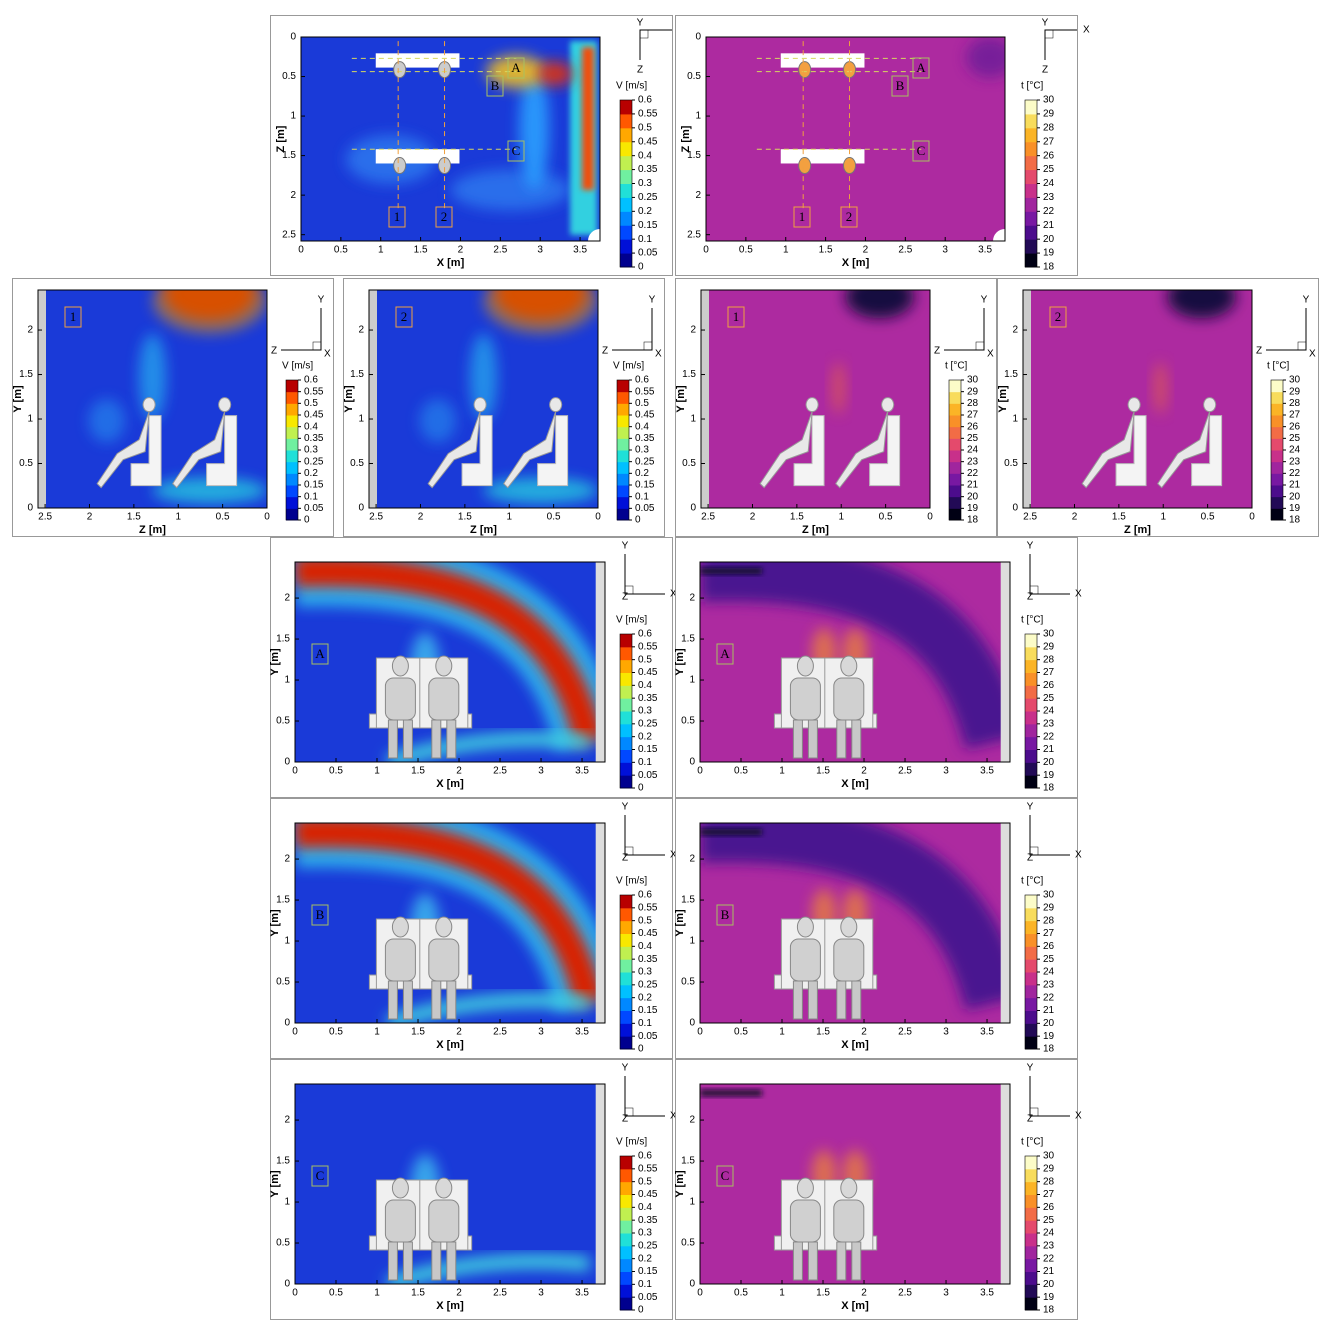 The image size is (1332, 1330). I want to click on colorbar-tick-label: 0.5, so click(645, 659).